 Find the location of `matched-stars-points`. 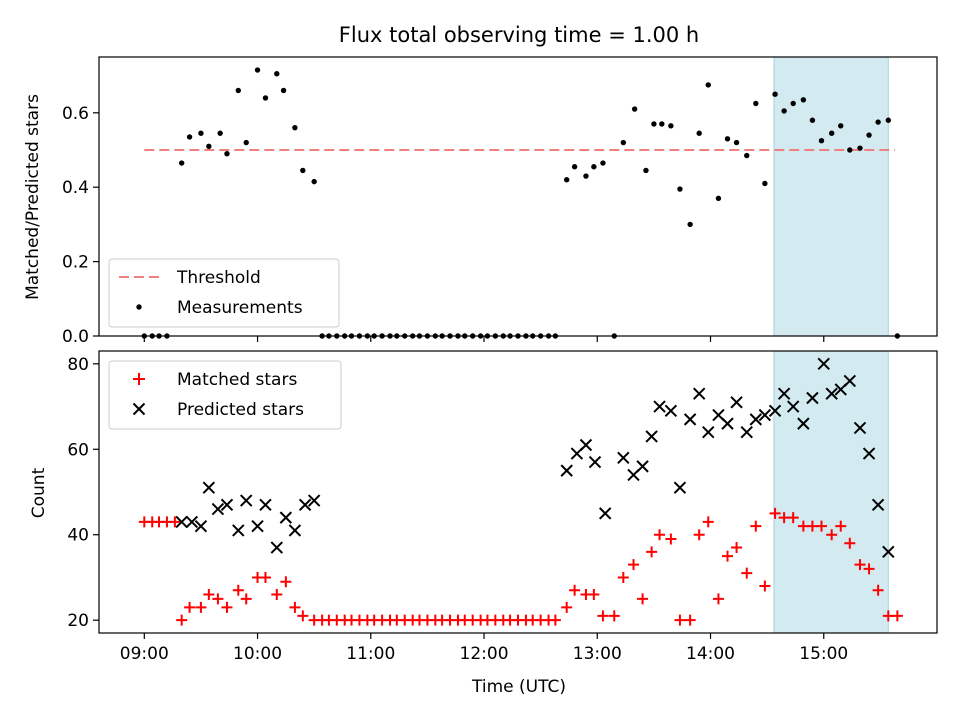

matched-stars-points is located at coordinates (520, 566).